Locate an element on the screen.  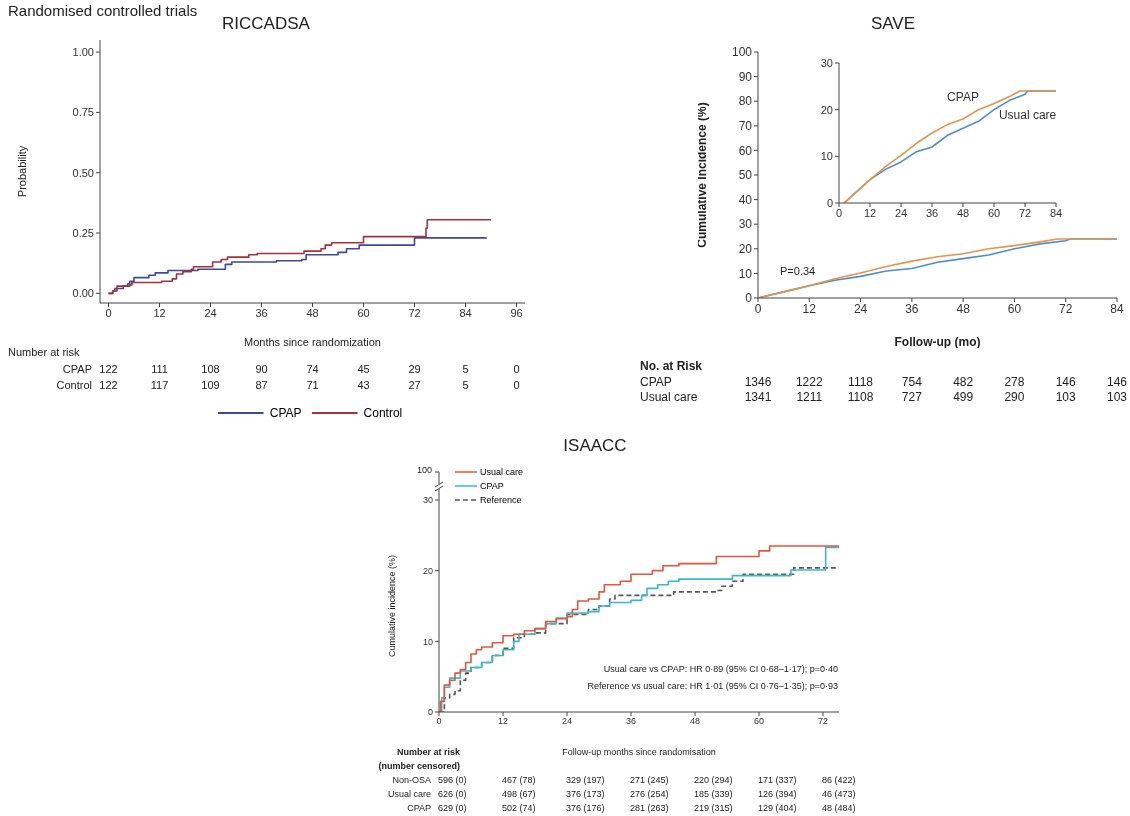
text: Randomised controlled trials is located at coordinates (103, 10).